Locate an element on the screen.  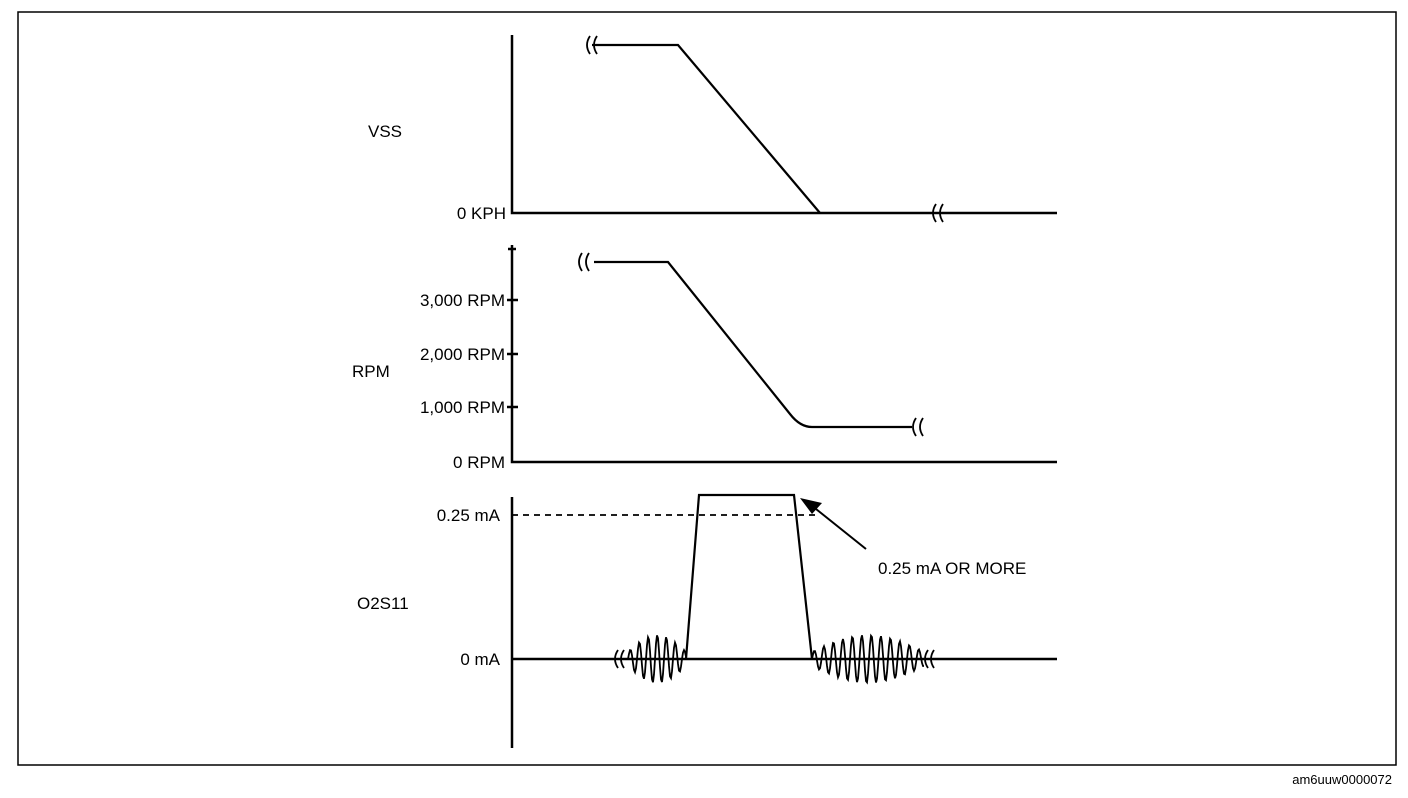
o2s11-axes is located at coordinates (783, 622).